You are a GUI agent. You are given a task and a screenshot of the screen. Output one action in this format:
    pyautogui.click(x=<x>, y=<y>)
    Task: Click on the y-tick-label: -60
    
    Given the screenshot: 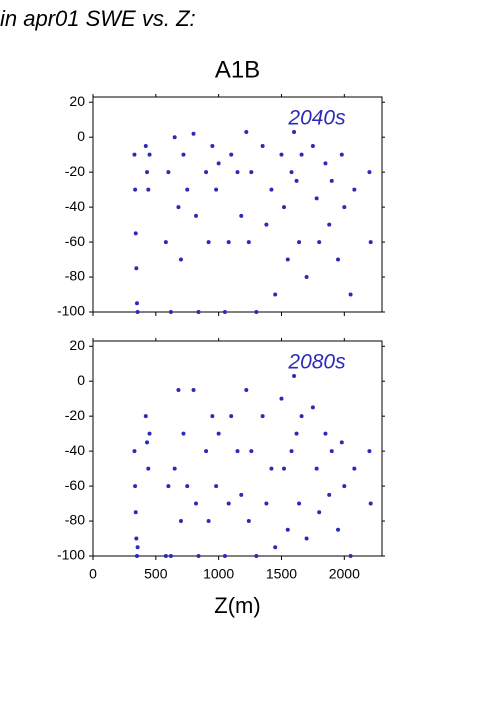 What is the action you would take?
    pyautogui.click(x=75, y=241)
    